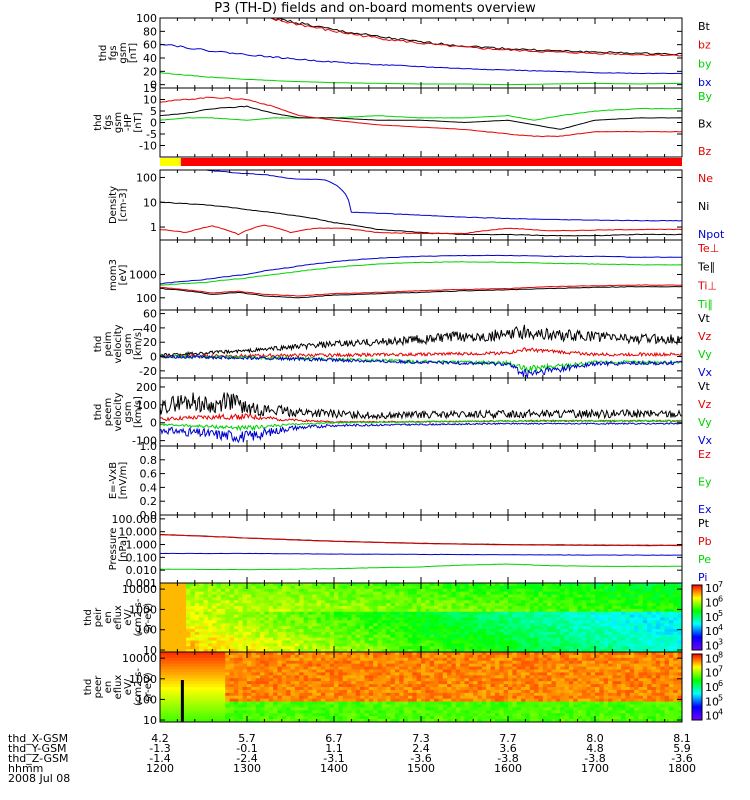 This screenshot has height=800, width=750. I want to click on y-tick-label: 40, so click(150, 58).